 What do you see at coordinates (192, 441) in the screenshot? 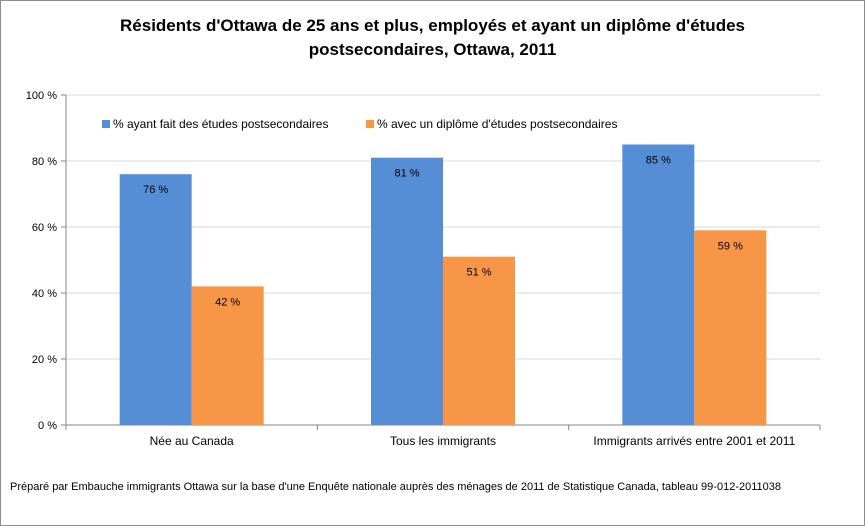
I see `category-label: Née au Canada` at bounding box center [192, 441].